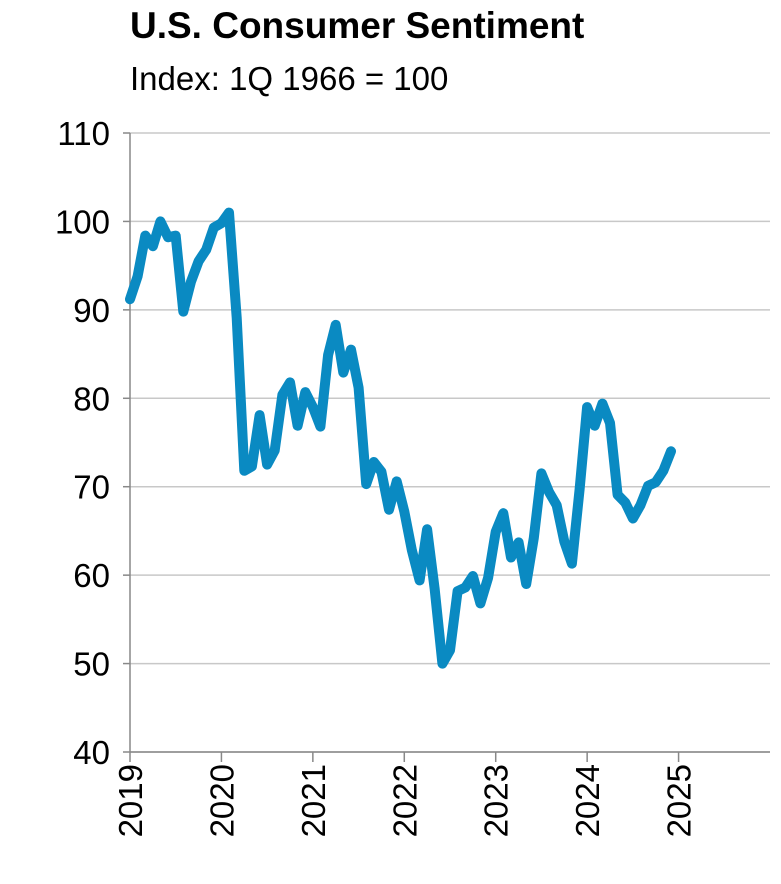 The width and height of the screenshot is (781, 884). I want to click on x-tick-label: 2020, so click(221, 800).